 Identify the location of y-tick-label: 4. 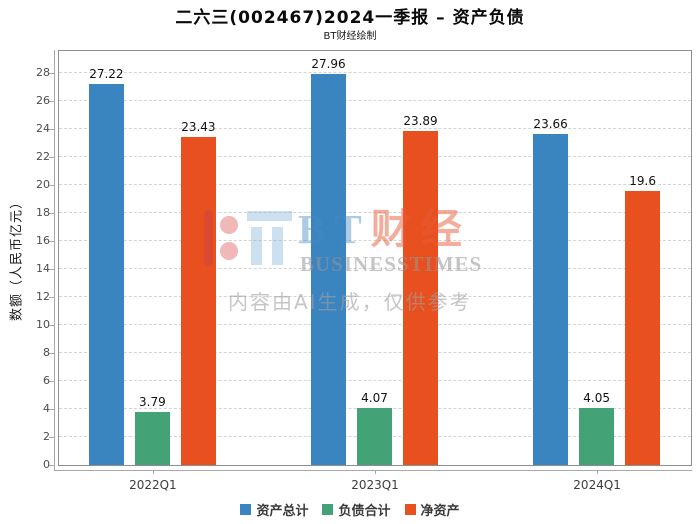
(46, 408).